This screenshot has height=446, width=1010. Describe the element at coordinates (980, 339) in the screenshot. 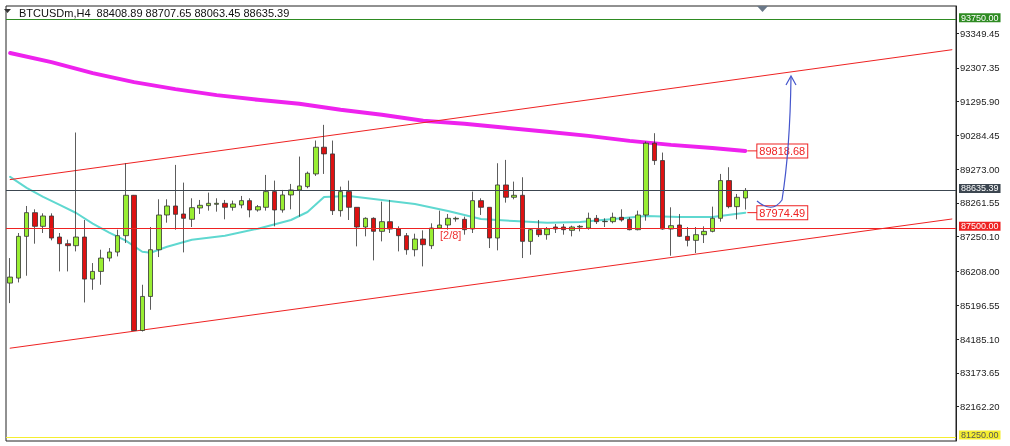

I see `y-tick-label: 84185.10` at that location.